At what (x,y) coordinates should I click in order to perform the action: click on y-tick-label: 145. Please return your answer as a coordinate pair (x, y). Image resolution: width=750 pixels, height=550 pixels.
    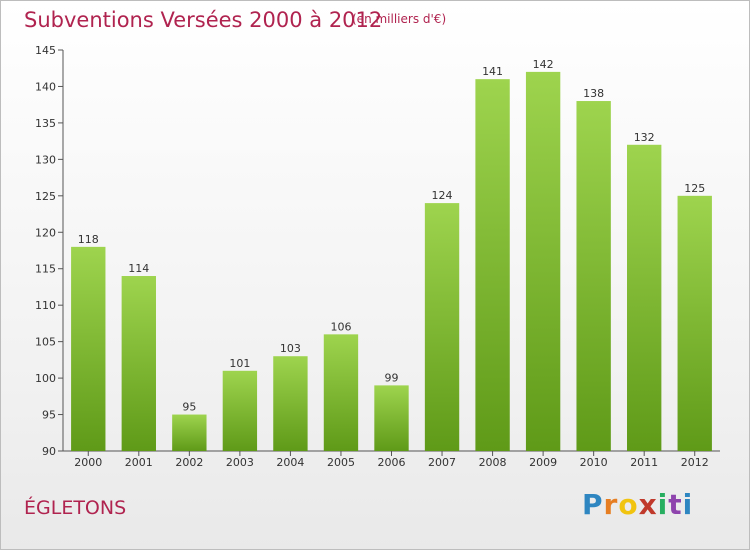
    Looking at the image, I should click on (45, 50).